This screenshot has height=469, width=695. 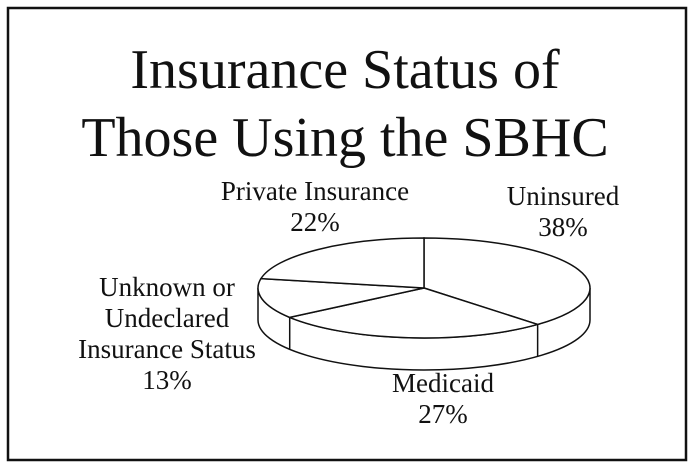 I want to click on label-line: Uninsured, so click(x=563, y=196).